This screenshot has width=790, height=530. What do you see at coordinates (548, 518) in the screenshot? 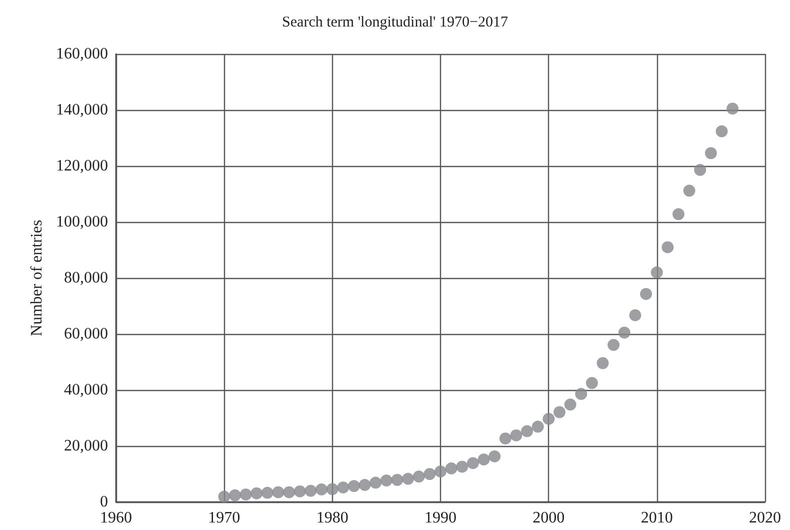
I see `x-tick-label: 2000` at bounding box center [548, 518].